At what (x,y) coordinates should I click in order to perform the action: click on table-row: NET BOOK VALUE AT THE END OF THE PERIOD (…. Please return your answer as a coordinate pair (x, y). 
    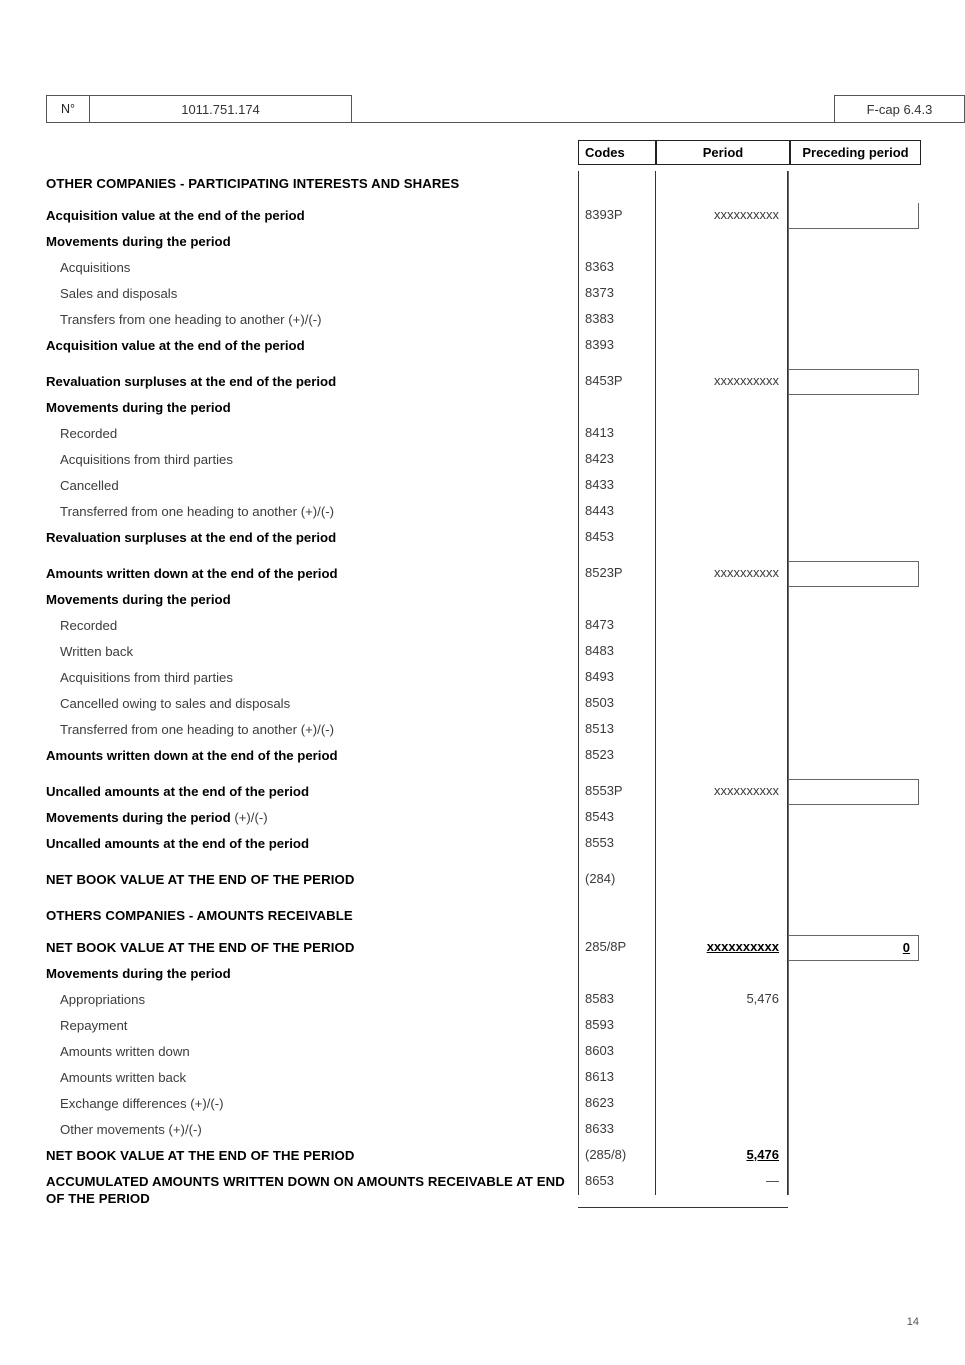
    Looking at the image, I should click on (482, 880).